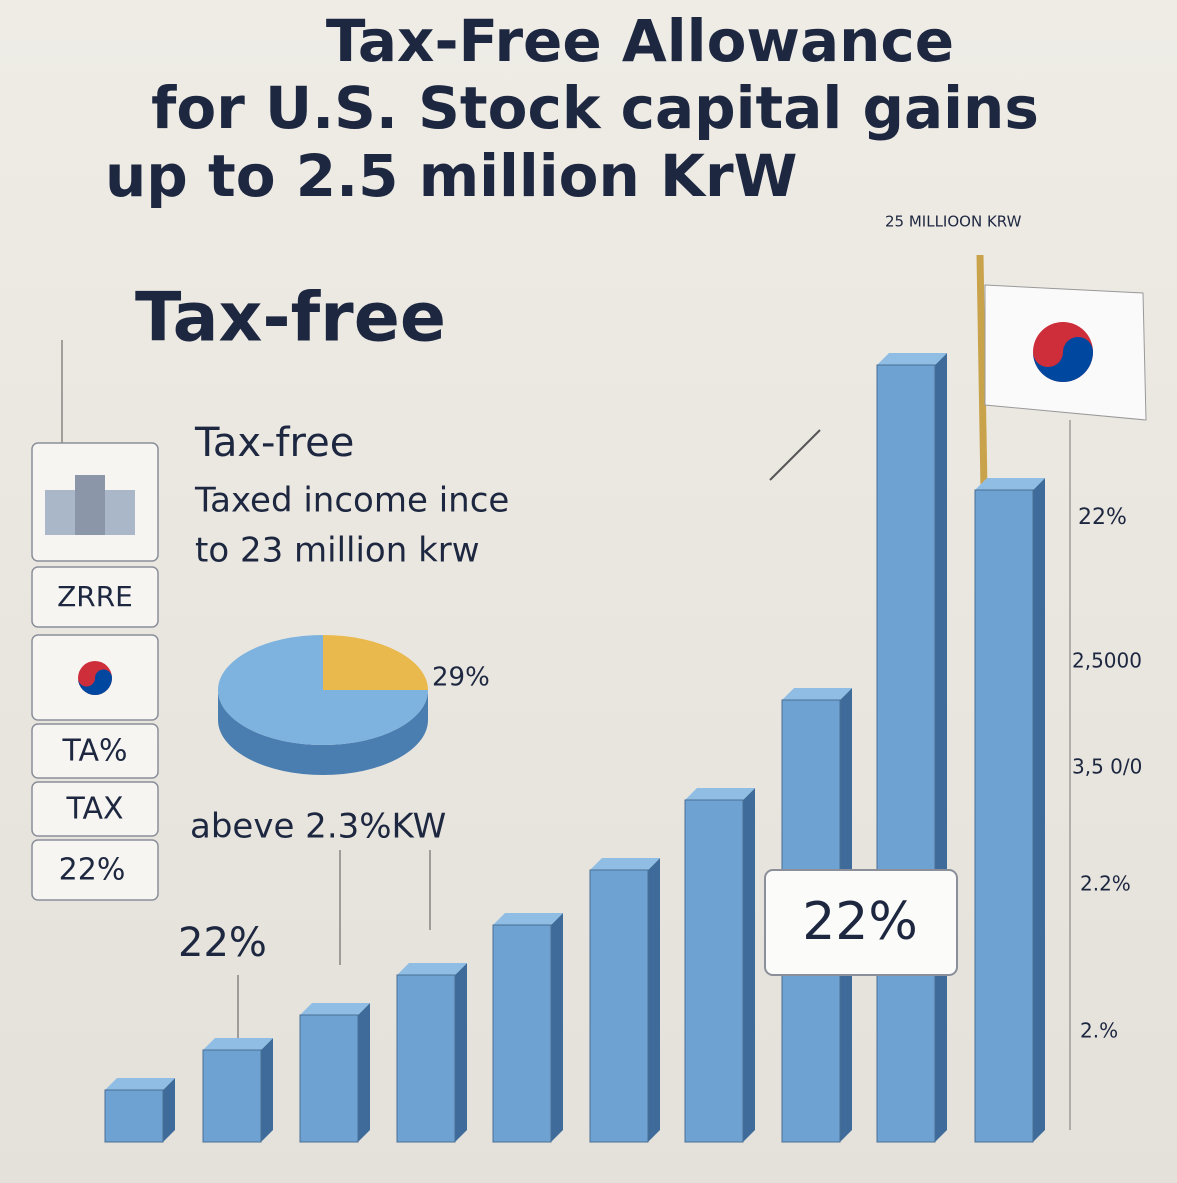  I want to click on side-box-text: TA%, so click(94, 751).